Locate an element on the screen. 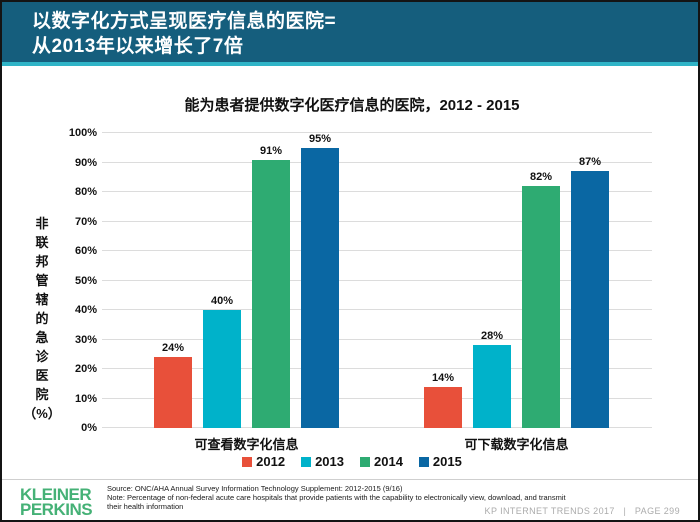 The width and height of the screenshot is (700, 522). bar-2014: 82% is located at coordinates (541, 280).